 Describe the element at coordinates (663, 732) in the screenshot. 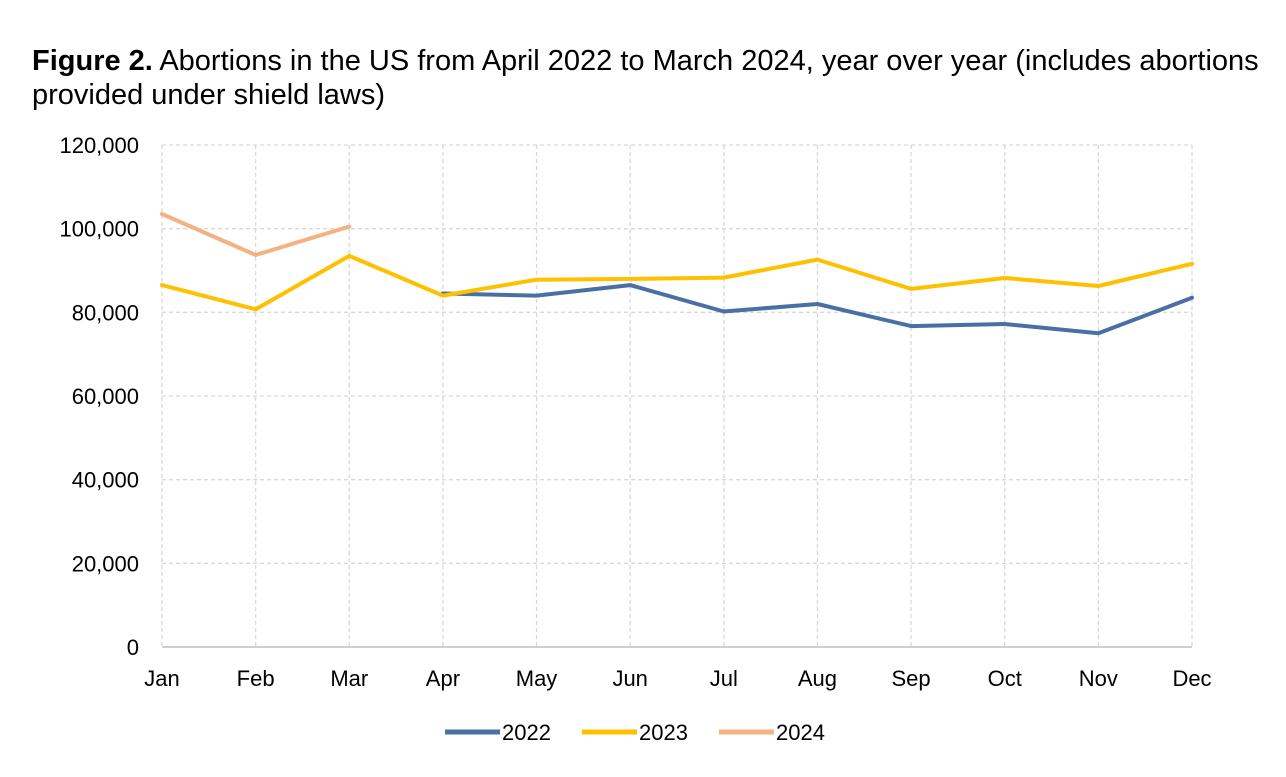

I see `legend-label: 2023` at that location.